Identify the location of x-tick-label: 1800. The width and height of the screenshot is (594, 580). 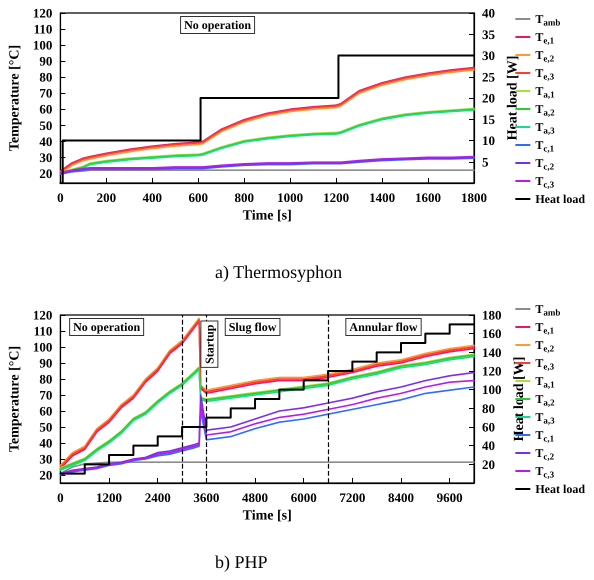
(474, 197).